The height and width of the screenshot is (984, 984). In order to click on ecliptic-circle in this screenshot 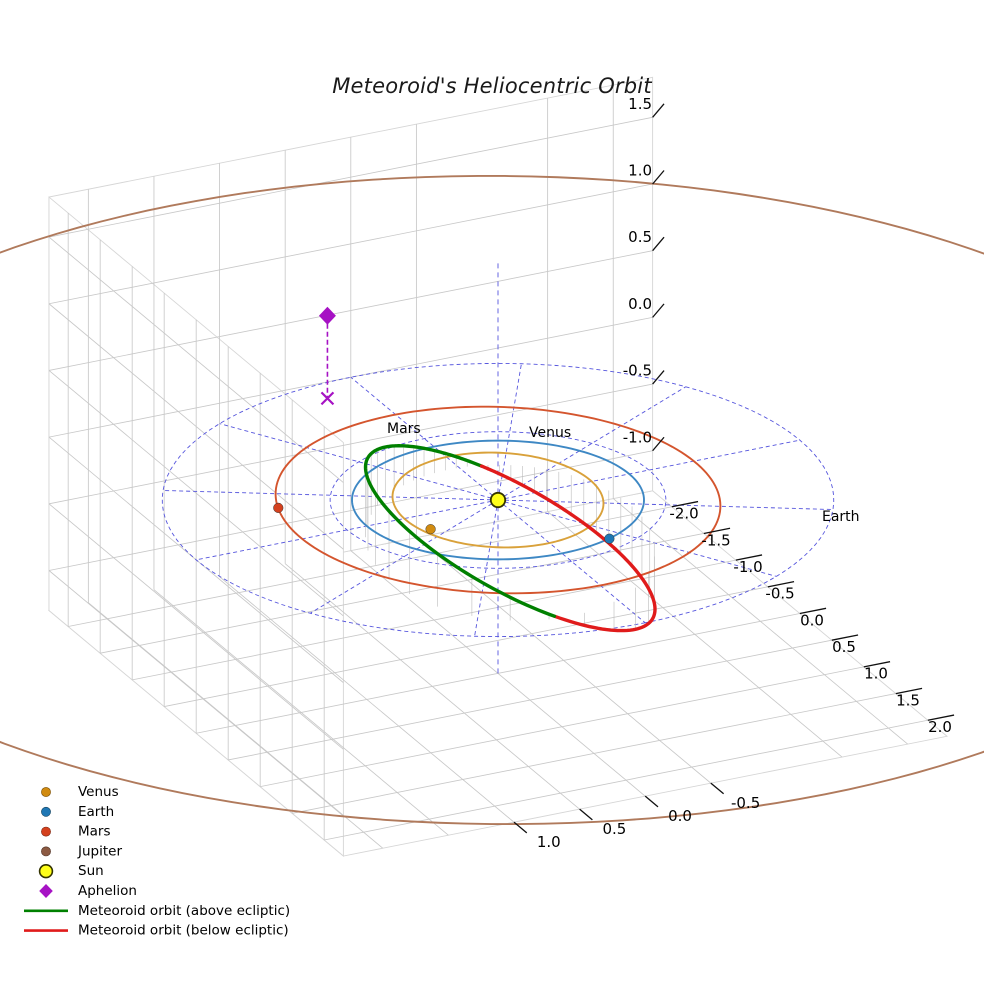, I will do `click(498, 500)`.